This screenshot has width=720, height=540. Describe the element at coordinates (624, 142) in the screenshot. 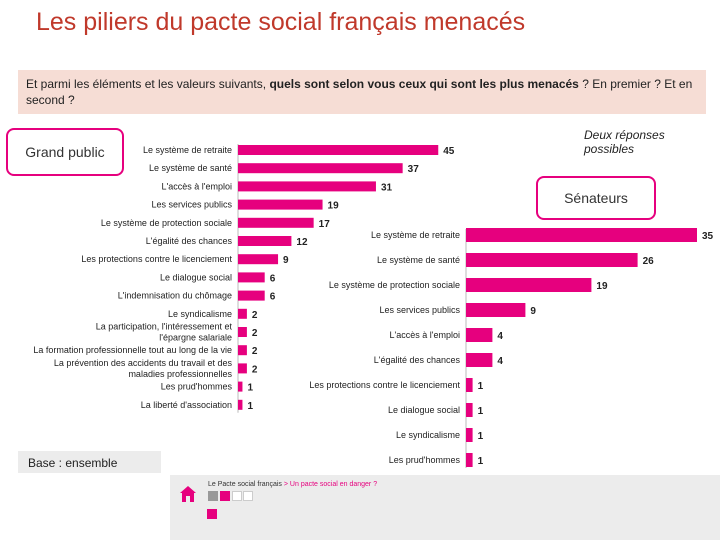

I see `note-deux-reponses: Deux réponses possibles` at that location.